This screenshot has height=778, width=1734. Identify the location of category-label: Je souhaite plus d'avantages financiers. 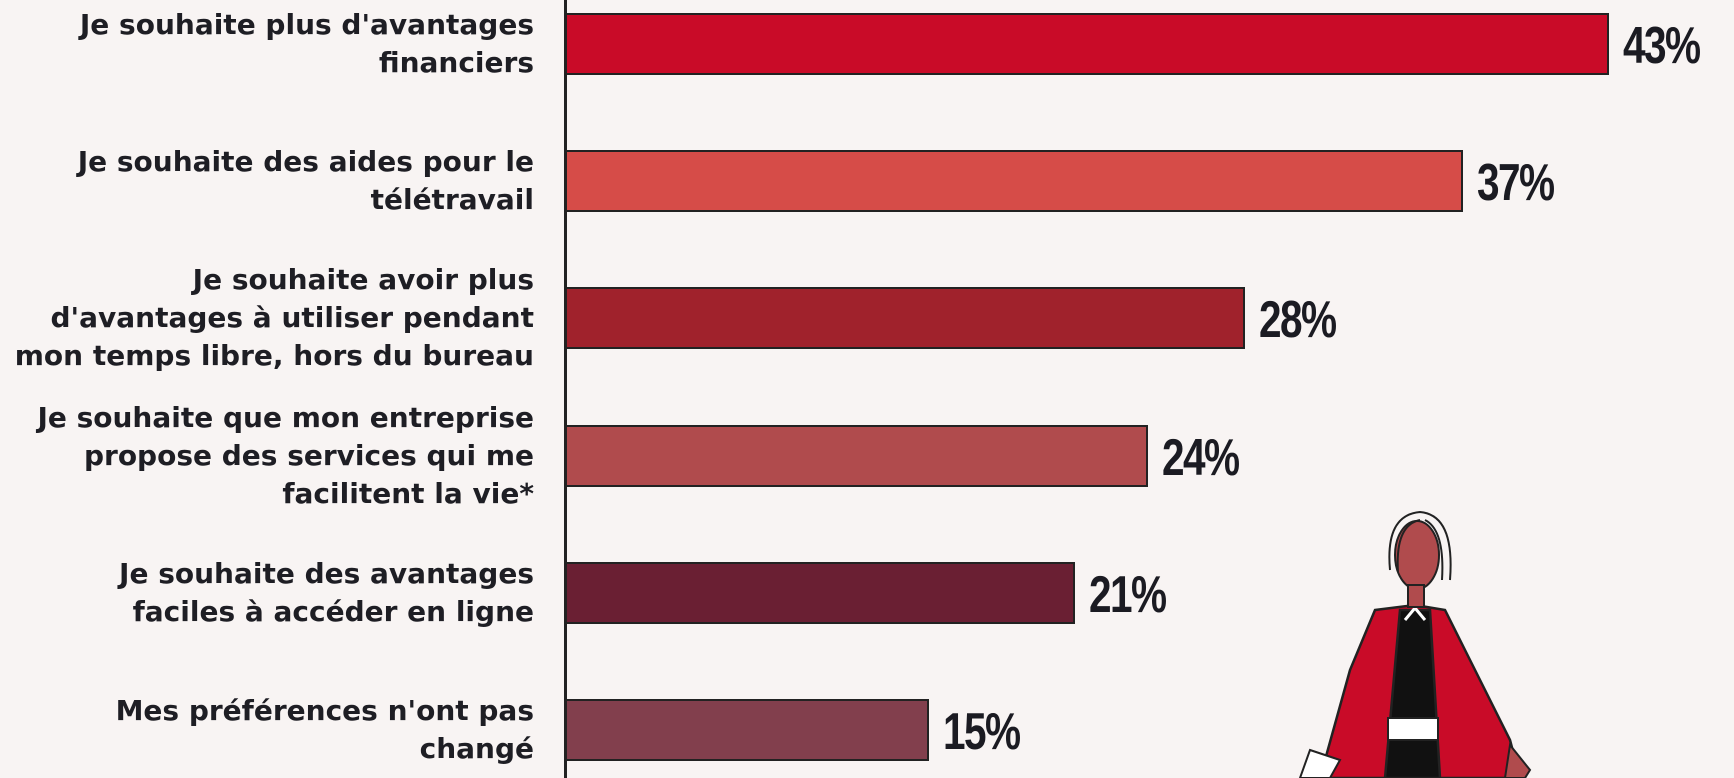
(306, 43).